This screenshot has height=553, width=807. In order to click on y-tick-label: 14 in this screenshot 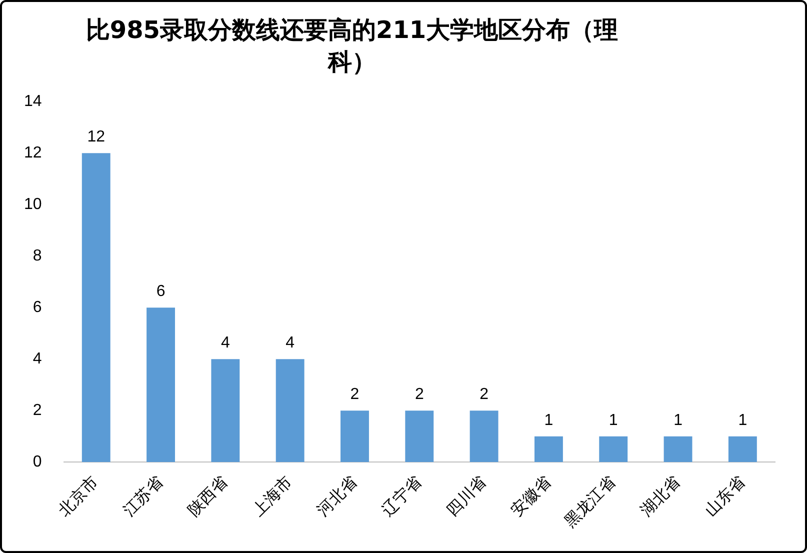, I will do `click(33, 101)`.